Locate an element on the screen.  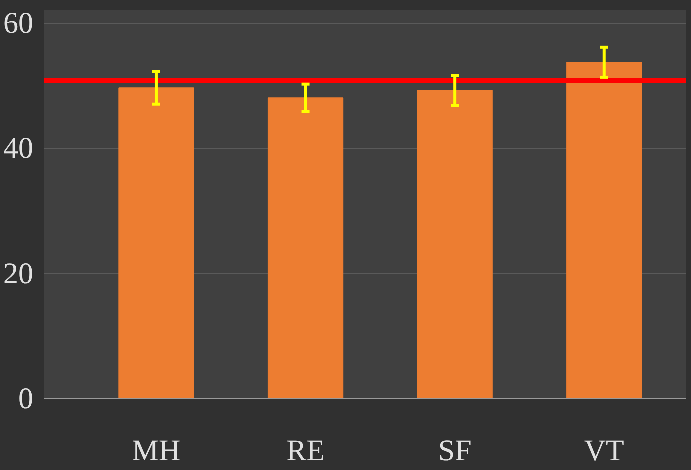
y-tick-label: 0 is located at coordinates (26, 399).